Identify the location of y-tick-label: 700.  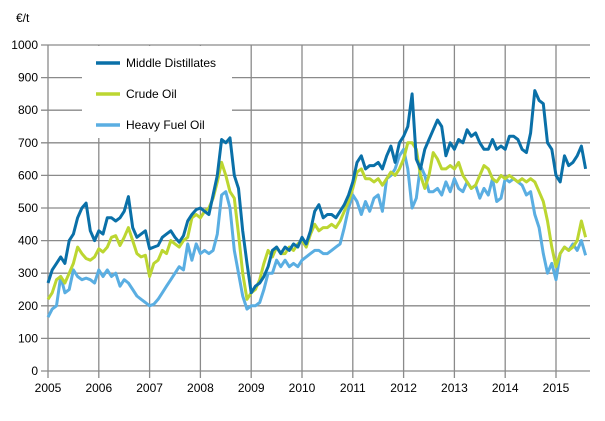
(28, 143).